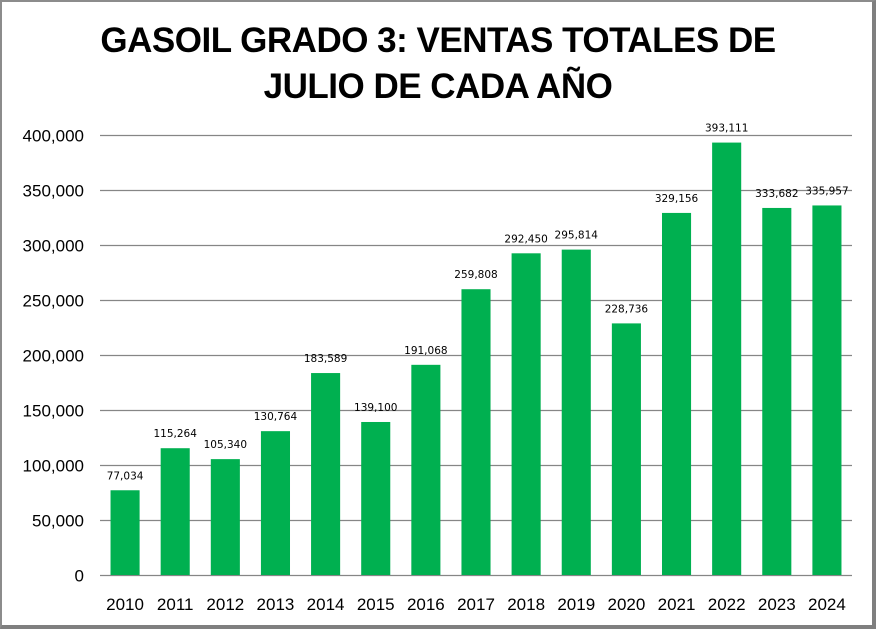  Describe the element at coordinates (125, 532) in the screenshot. I see `bar-2010` at that location.